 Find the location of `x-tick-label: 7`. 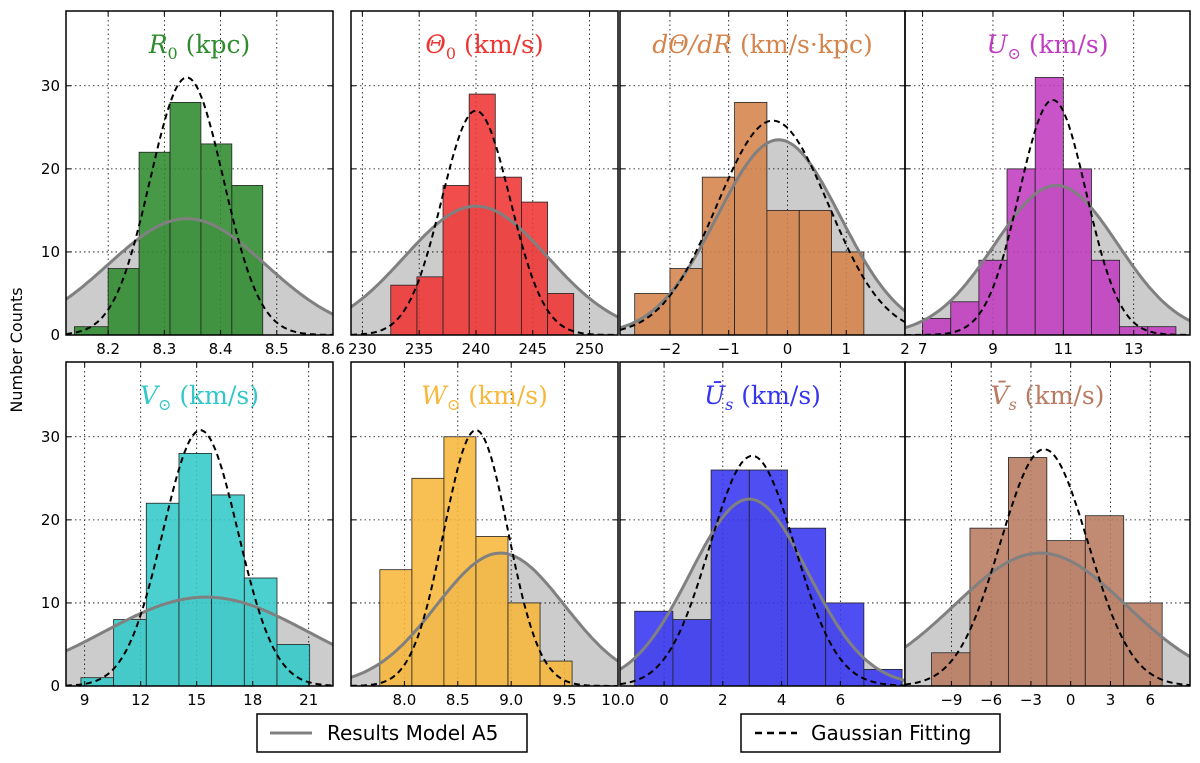

x-tick-label: 7 is located at coordinates (923, 349).